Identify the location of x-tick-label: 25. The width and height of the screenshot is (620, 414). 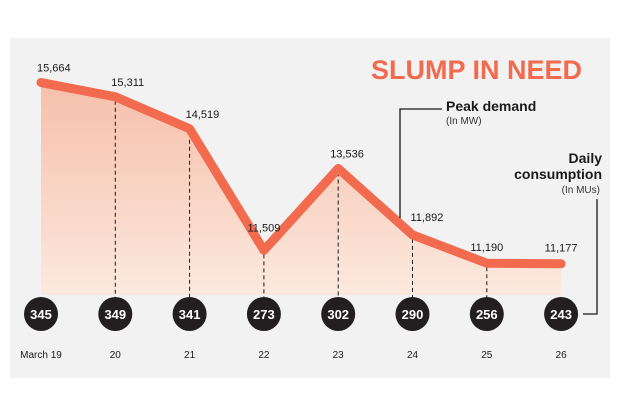
(487, 355).